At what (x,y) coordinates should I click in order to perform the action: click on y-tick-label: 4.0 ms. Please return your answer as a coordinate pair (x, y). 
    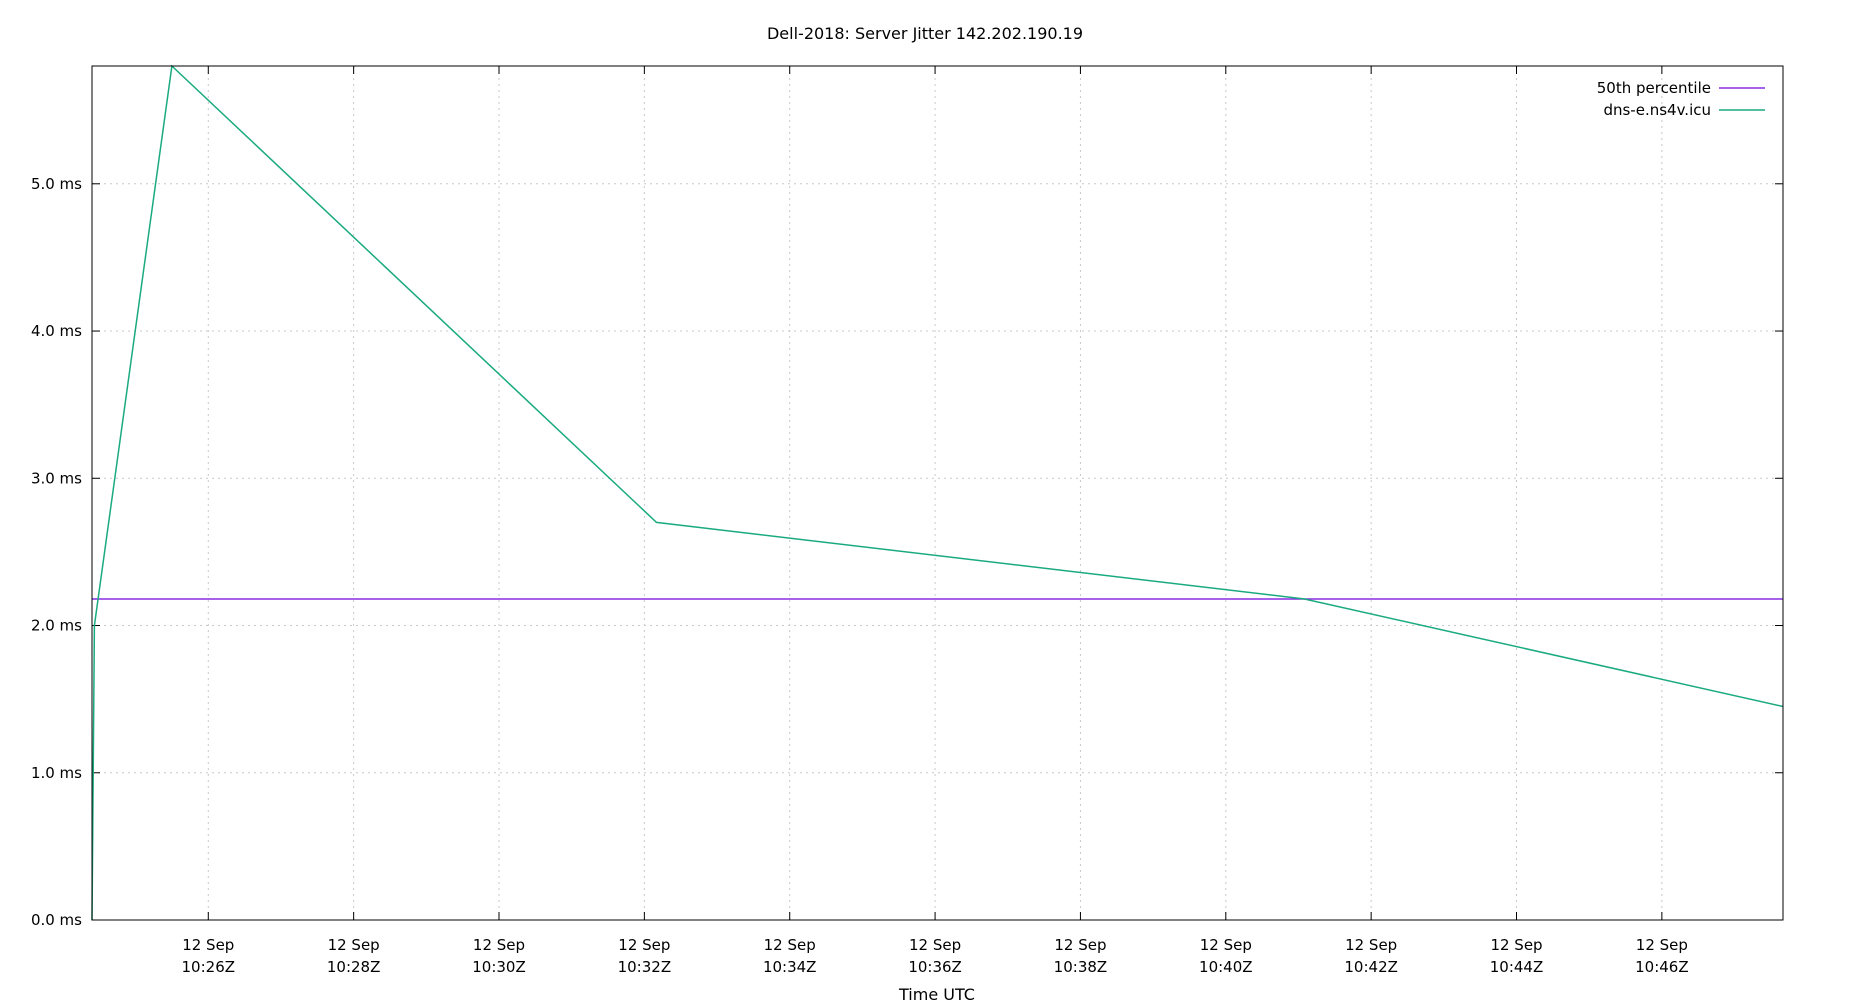
    Looking at the image, I should click on (56, 331).